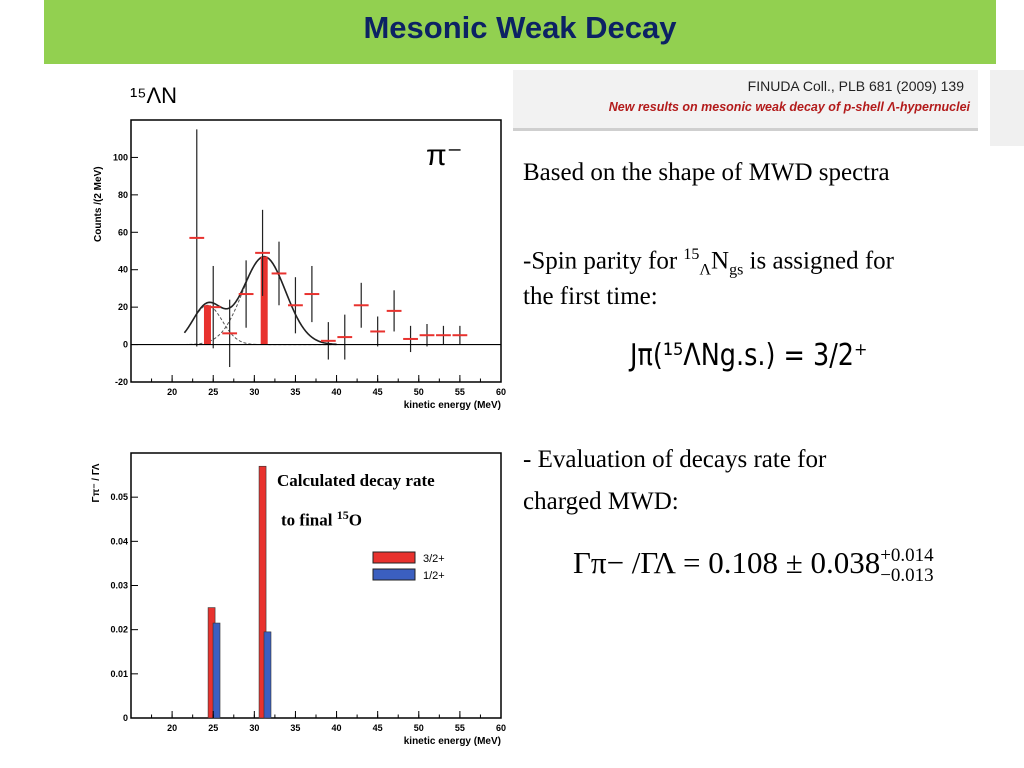 This screenshot has height=768, width=1024. What do you see at coordinates (119, 497) in the screenshot?
I see `y-tick-label: 0.05` at bounding box center [119, 497].